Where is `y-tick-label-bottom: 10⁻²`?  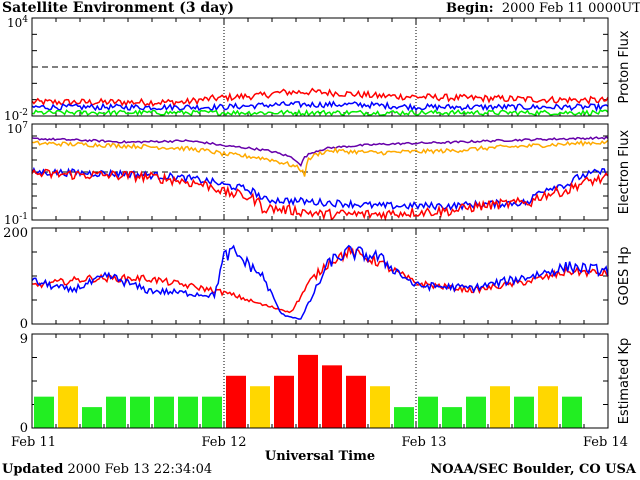
y-tick-label-bottom: 10⁻² is located at coordinates (16, 115).